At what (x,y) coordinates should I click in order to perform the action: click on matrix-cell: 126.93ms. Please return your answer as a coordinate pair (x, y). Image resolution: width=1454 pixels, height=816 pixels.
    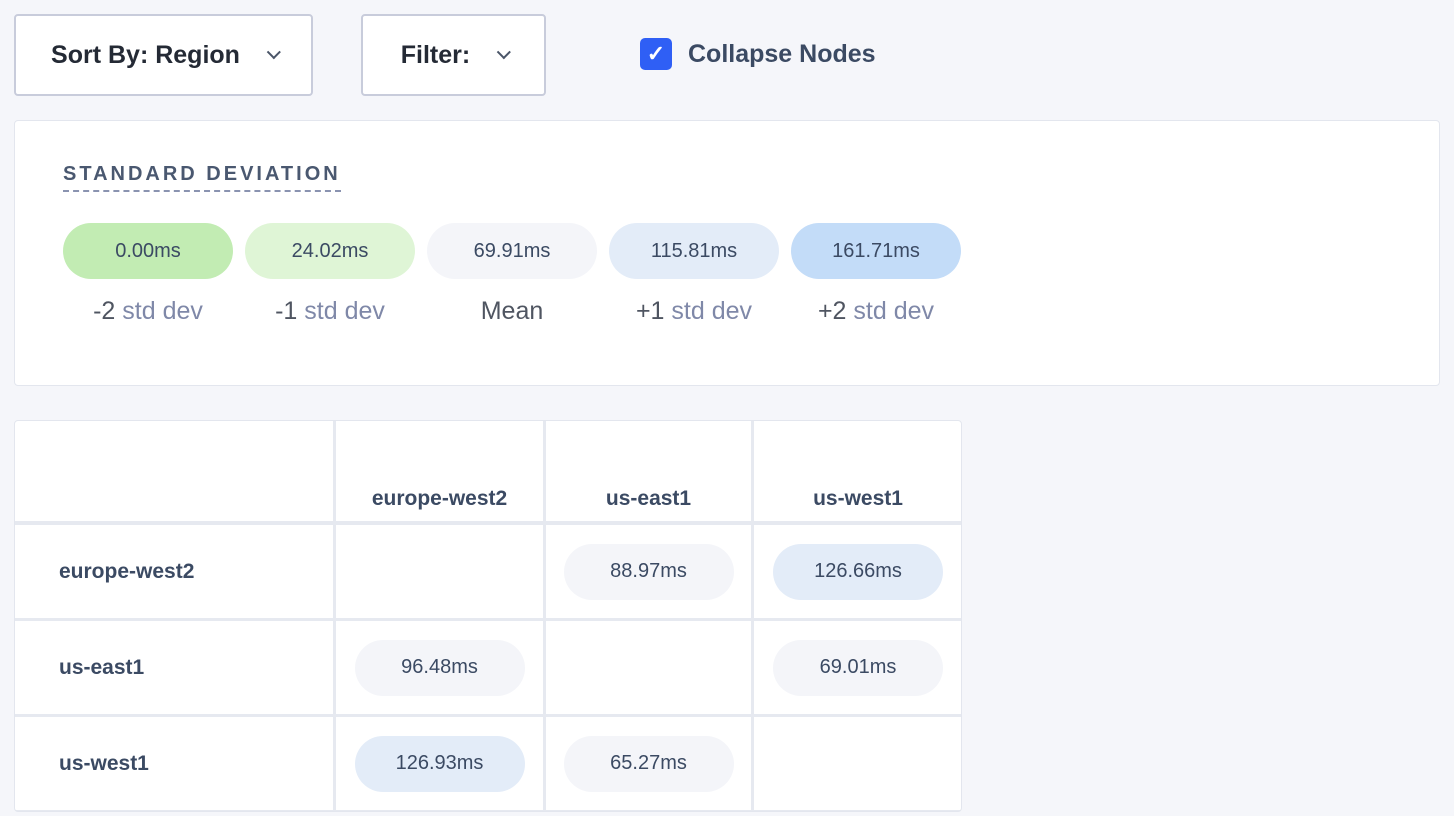
    Looking at the image, I should click on (439, 763).